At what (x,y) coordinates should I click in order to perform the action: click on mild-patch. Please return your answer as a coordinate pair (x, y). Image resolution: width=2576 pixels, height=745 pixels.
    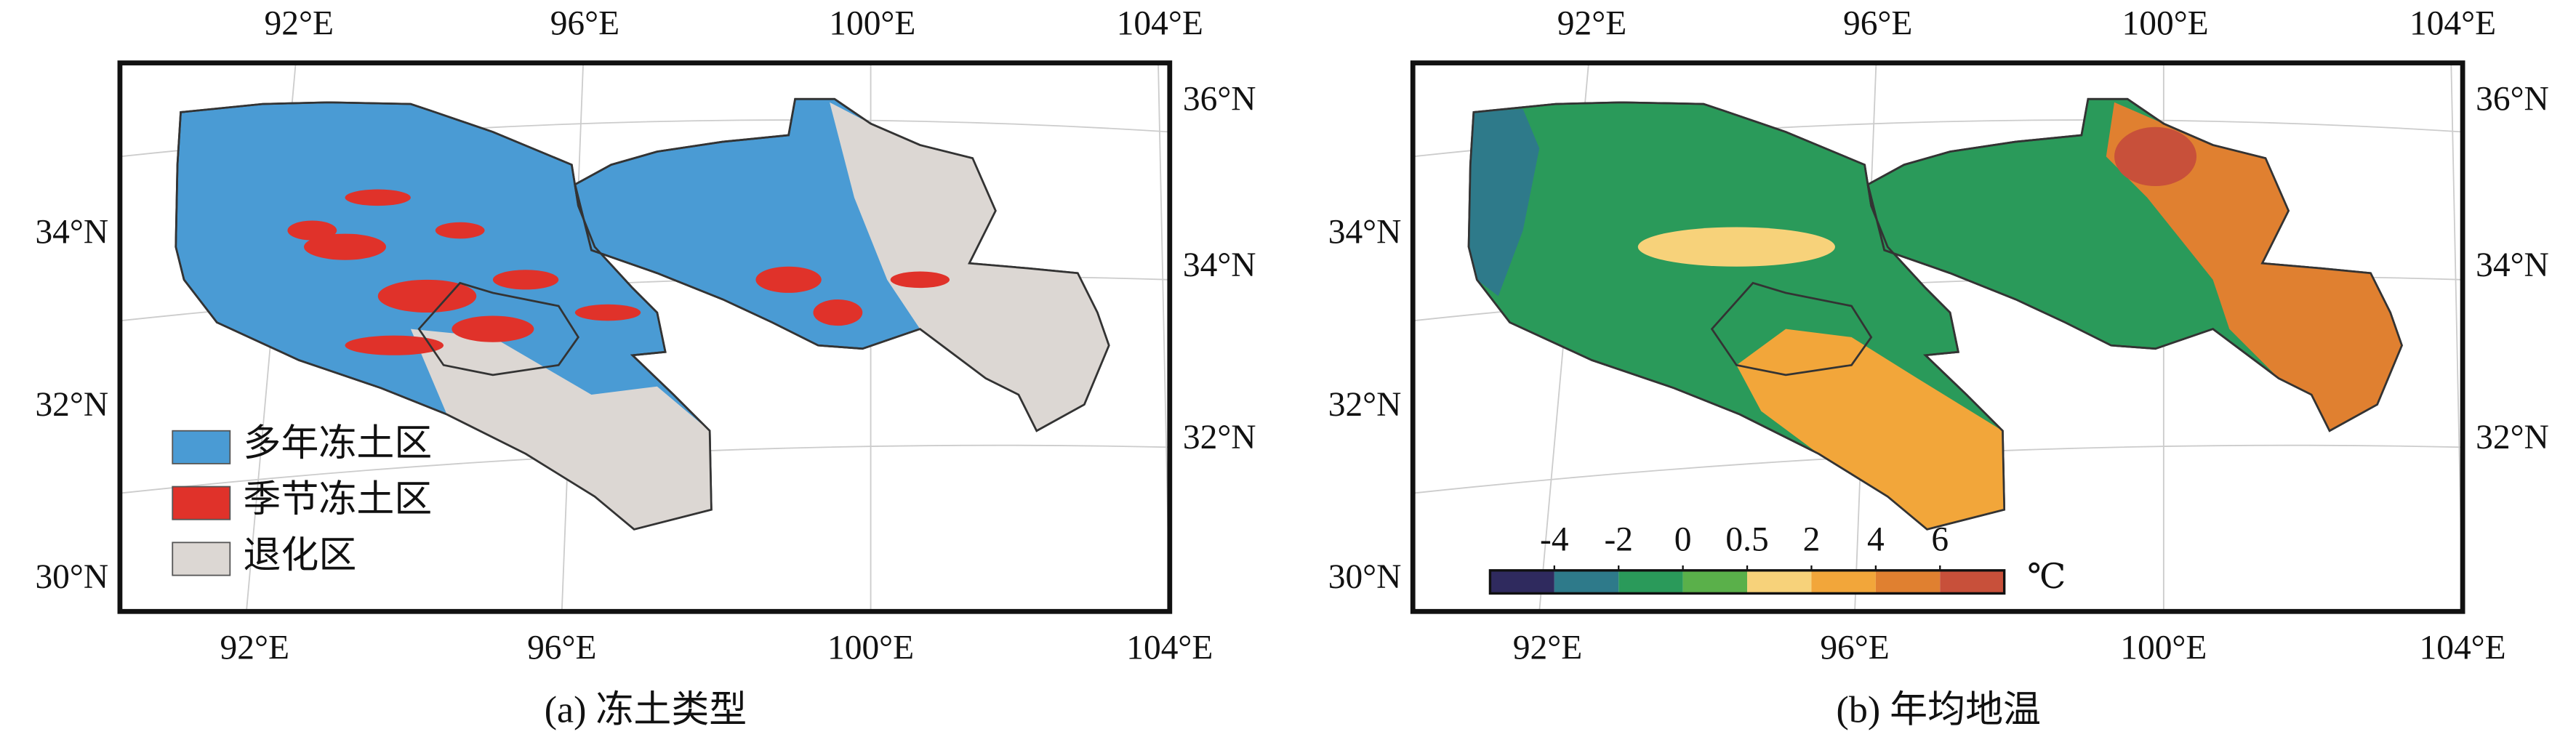
    Looking at the image, I should click on (1736, 247).